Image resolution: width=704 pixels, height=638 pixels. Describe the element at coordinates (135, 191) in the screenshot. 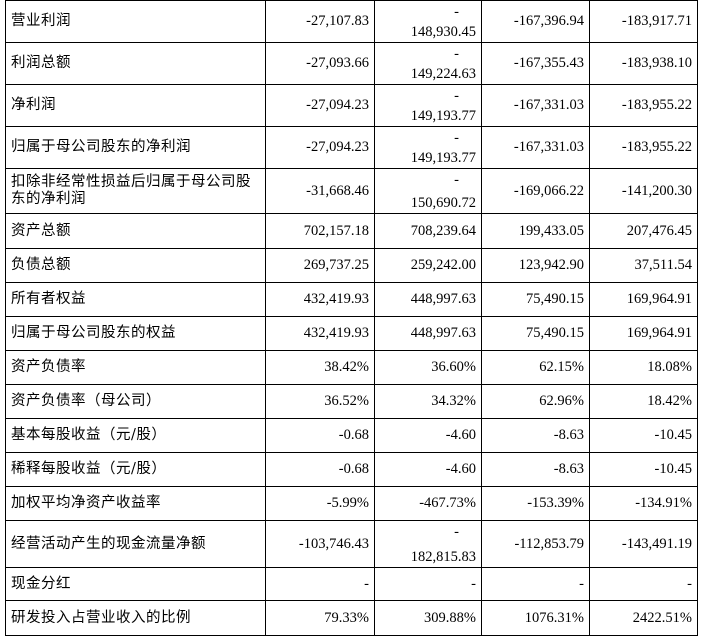

I see `row-label: 扣除非经常性损益后归属于母公司股东的净利润` at that location.